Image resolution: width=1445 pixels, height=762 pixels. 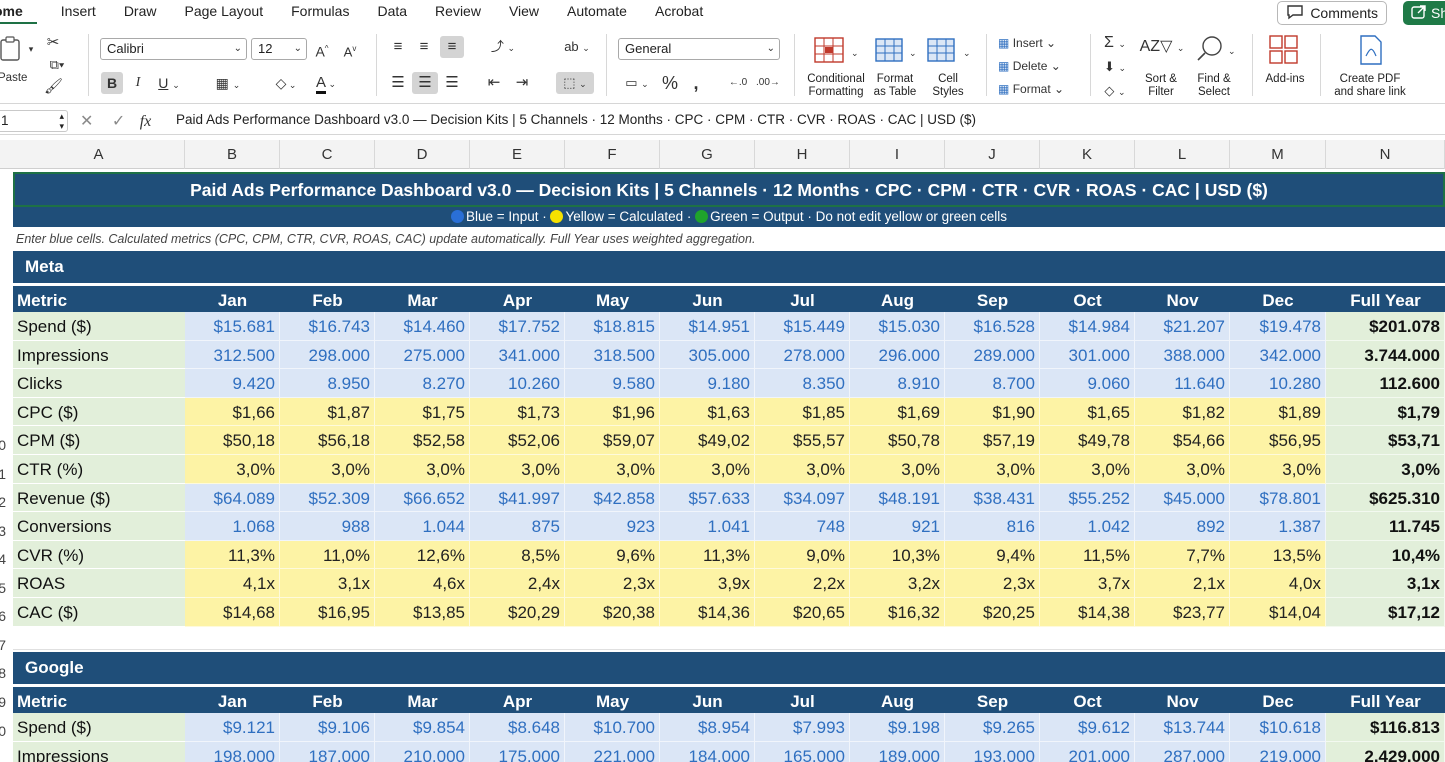 I want to click on input-cell: 296.000, so click(x=897, y=355).